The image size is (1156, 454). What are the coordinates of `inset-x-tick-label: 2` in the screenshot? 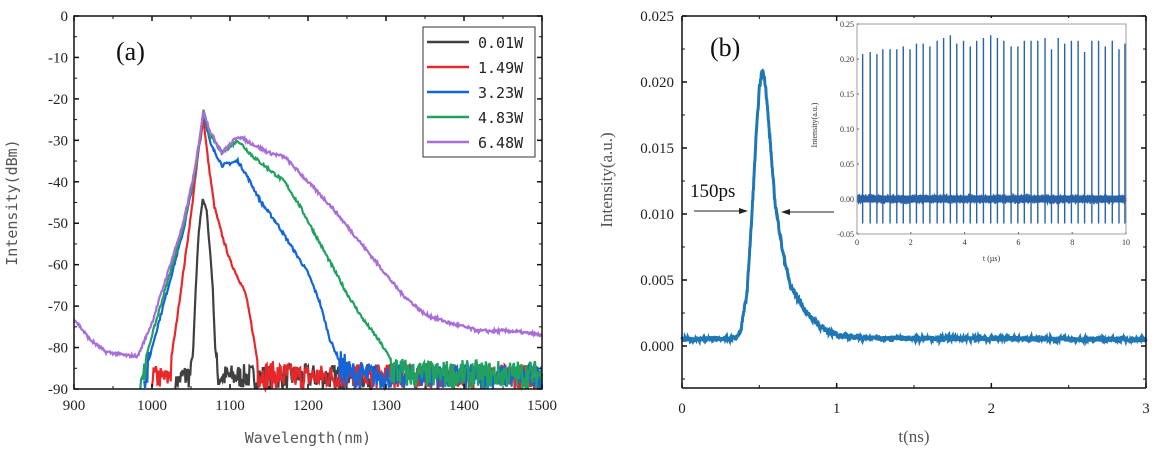 It's located at (911, 242).